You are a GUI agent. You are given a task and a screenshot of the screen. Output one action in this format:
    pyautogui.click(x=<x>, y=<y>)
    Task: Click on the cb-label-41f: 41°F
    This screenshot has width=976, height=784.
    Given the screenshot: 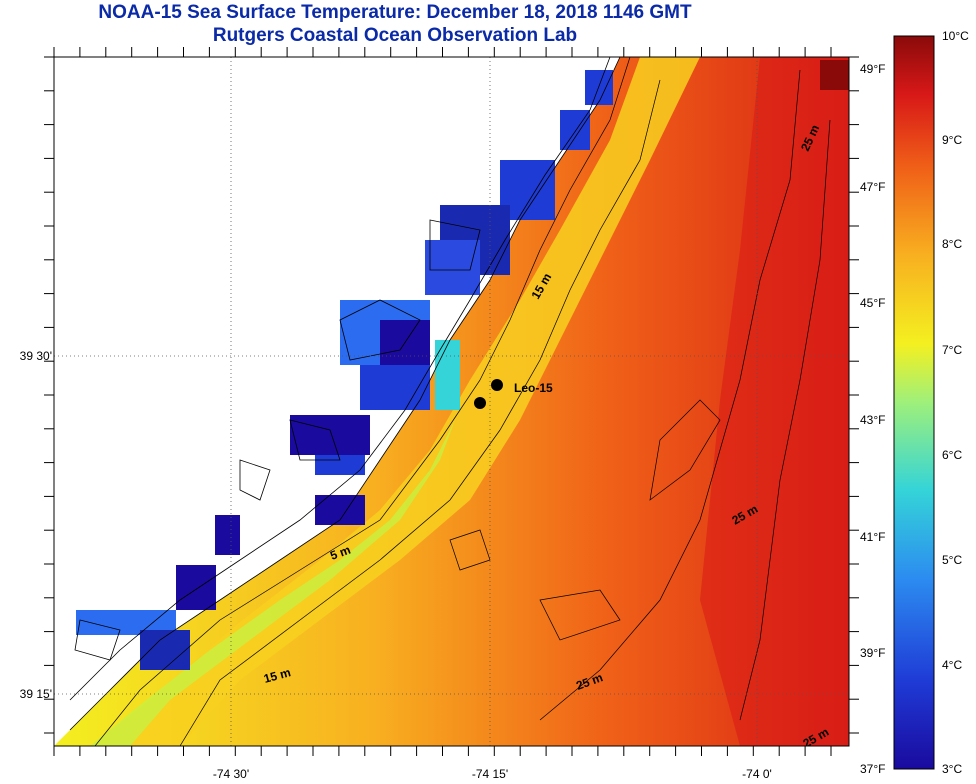 What is the action you would take?
    pyautogui.click(x=873, y=537)
    